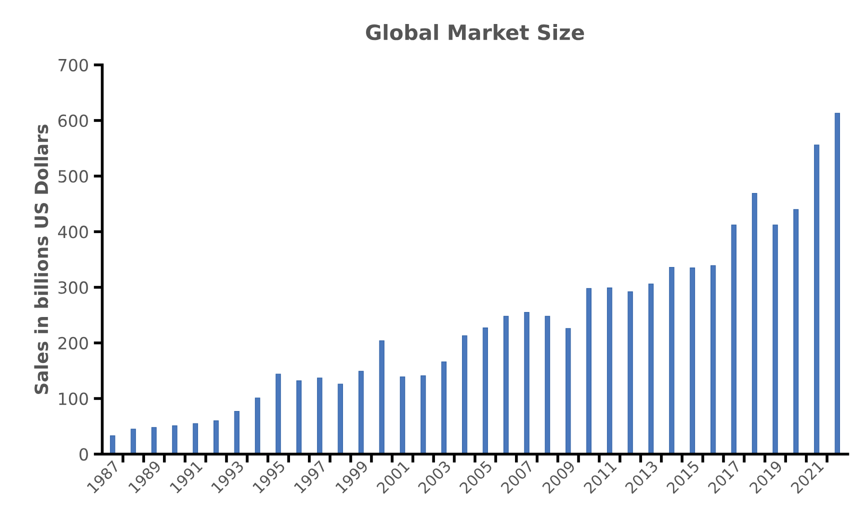  Describe the element at coordinates (41, 259) in the screenshot. I see `y-axis-title: Sales in billions US Dollars` at that location.